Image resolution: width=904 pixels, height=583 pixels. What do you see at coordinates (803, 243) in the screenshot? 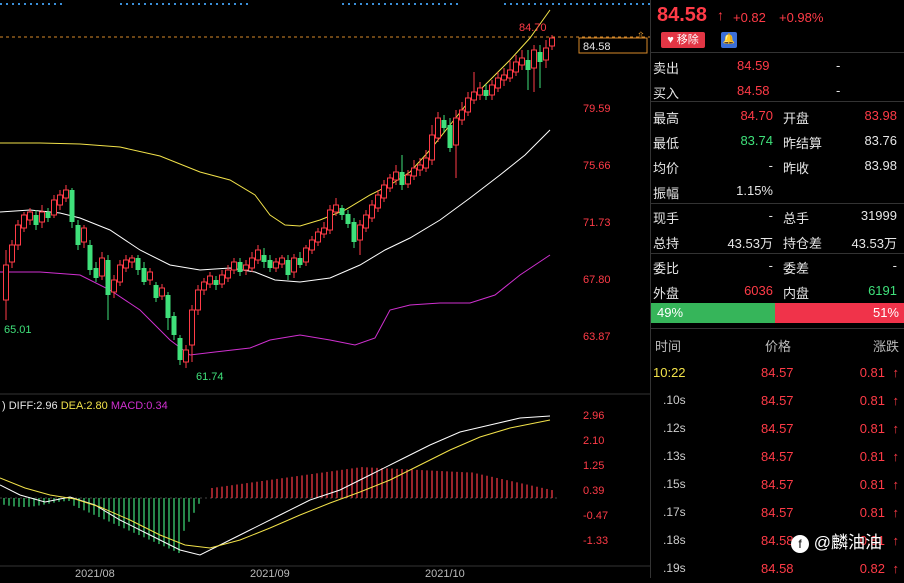
I see `stat-label: 持仓差` at bounding box center [803, 243].